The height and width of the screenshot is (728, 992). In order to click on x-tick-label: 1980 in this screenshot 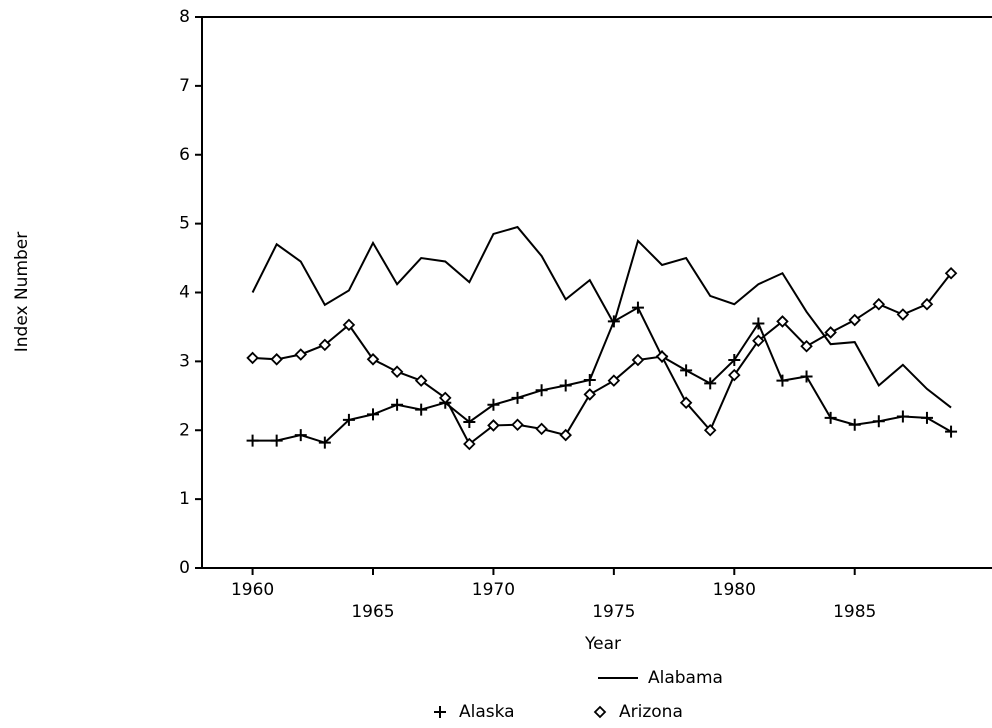, I will do `click(734, 590)`.